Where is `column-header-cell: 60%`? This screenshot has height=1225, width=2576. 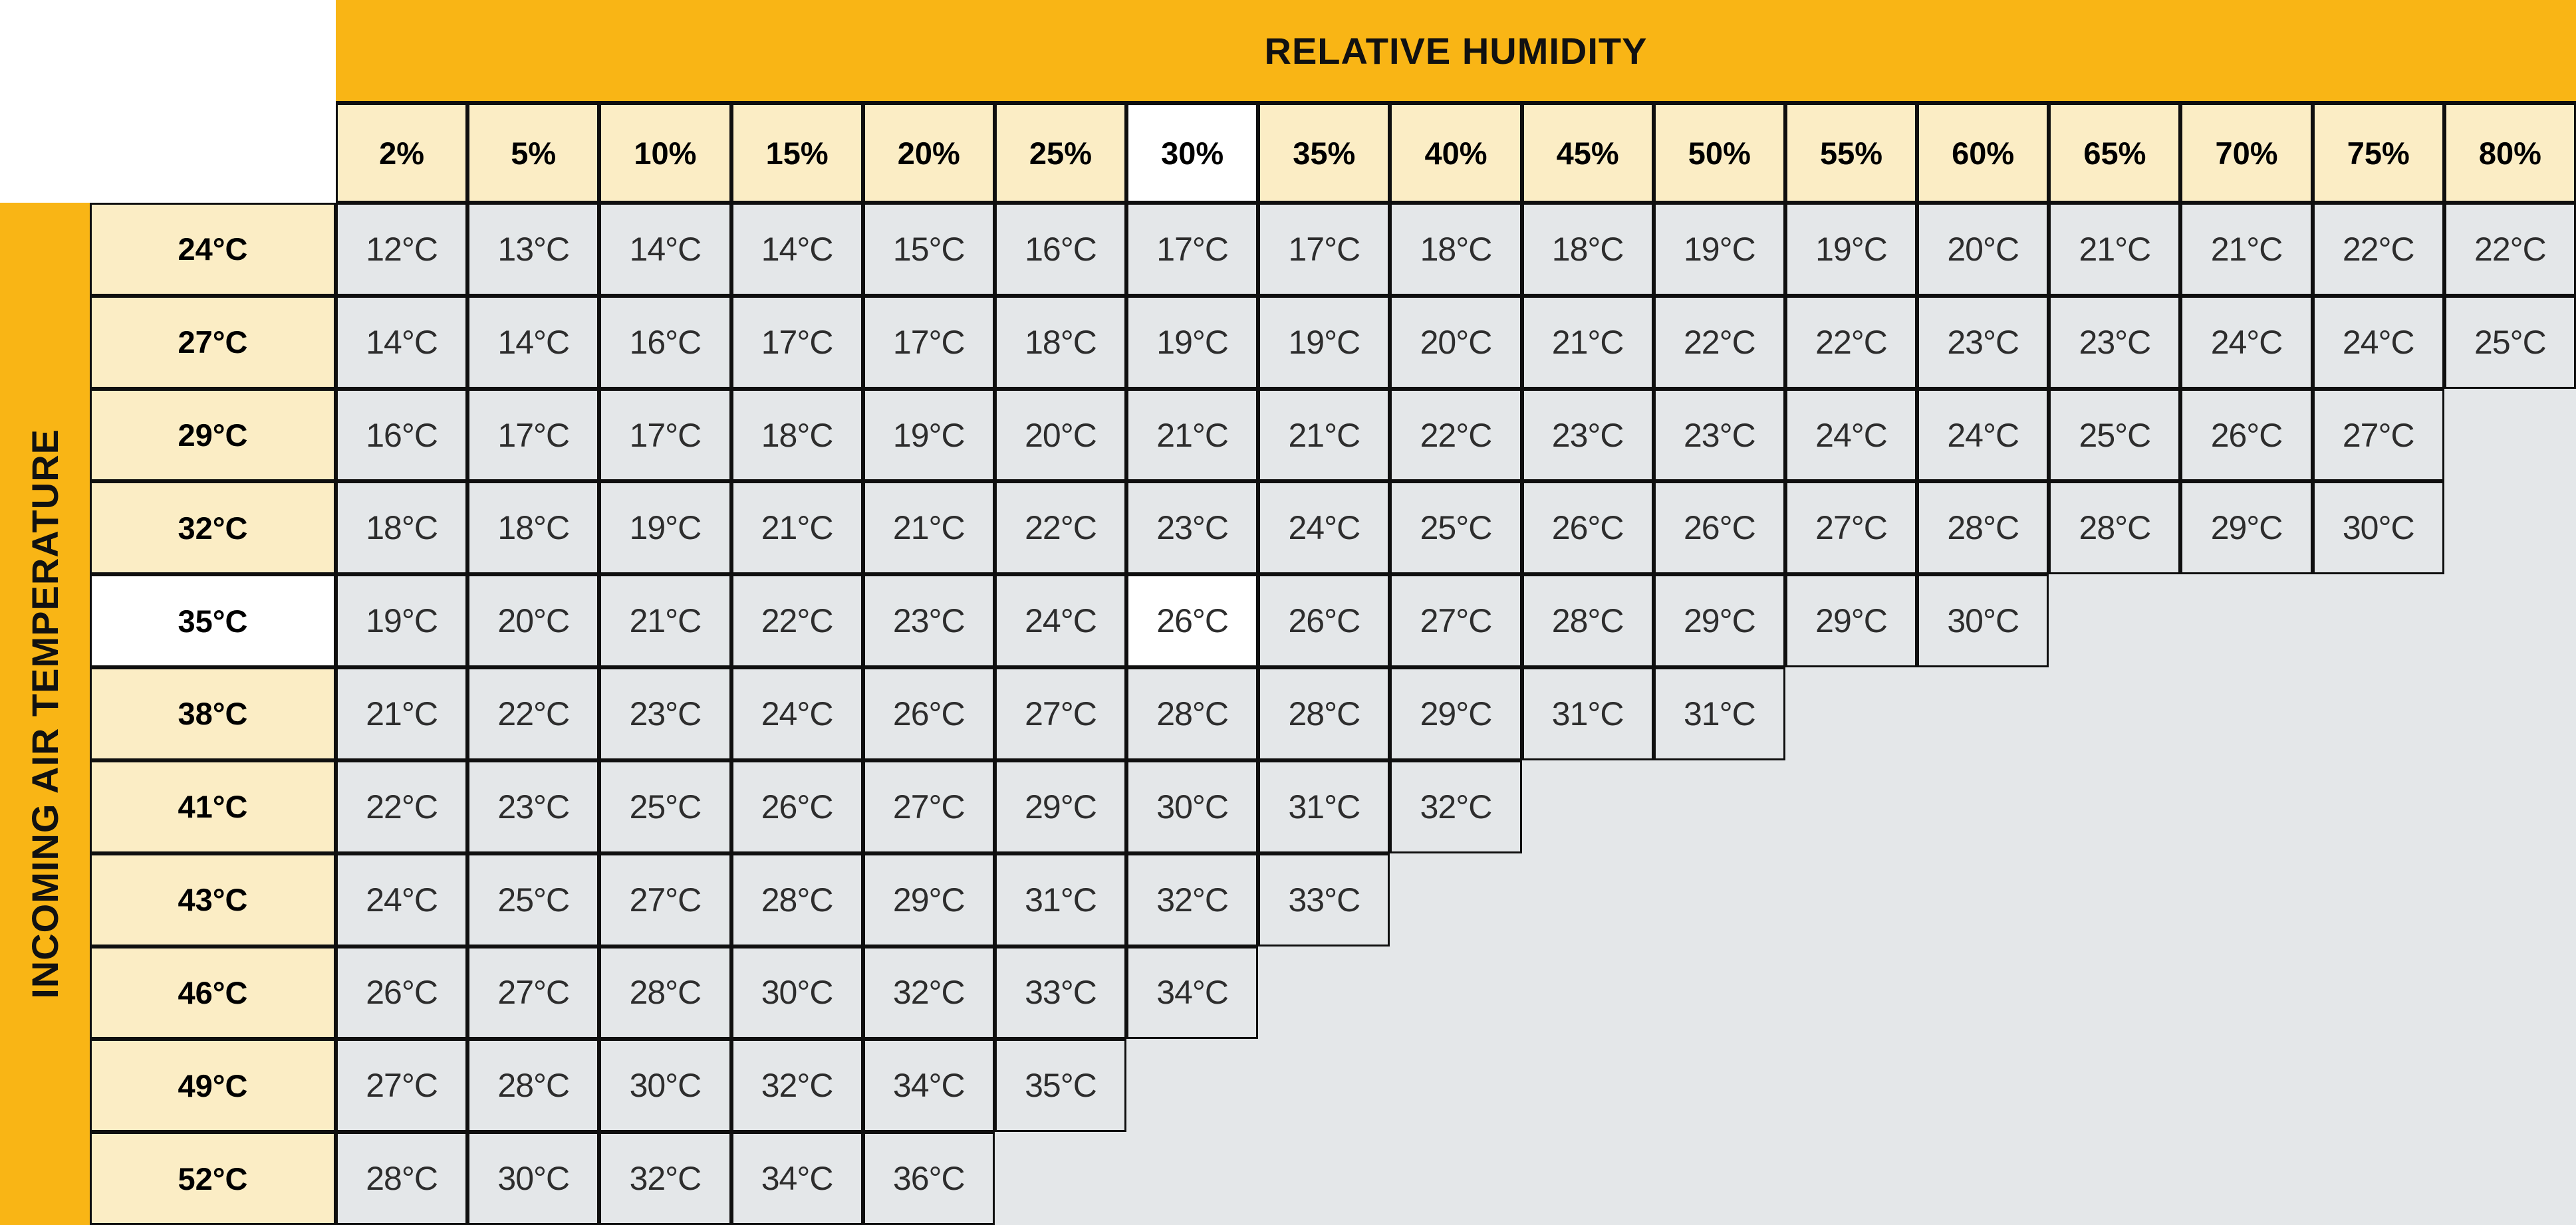
column-header-cell: 60% is located at coordinates (1983, 153).